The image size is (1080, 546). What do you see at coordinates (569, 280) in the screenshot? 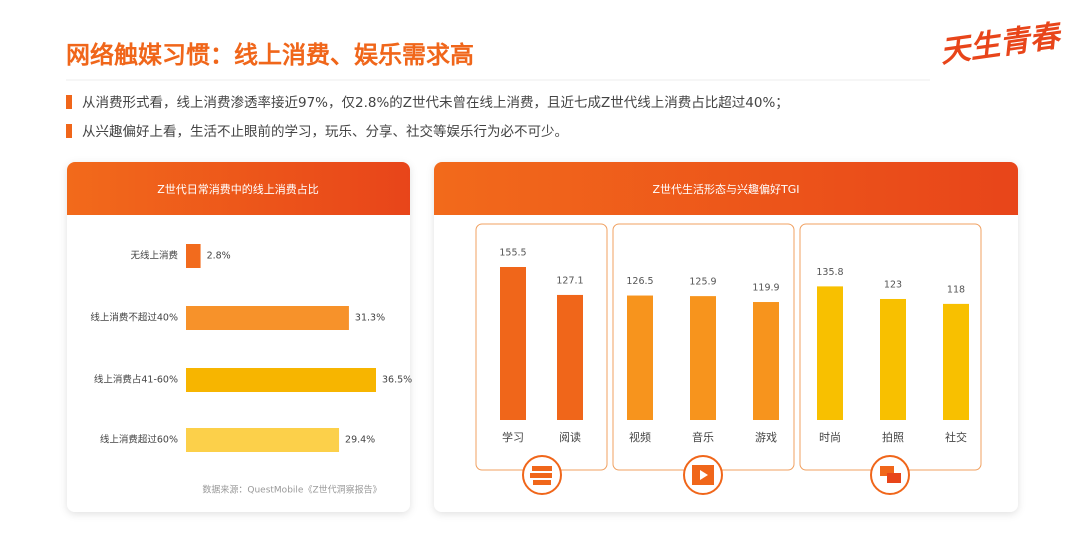
I see `value-label: 127.1` at bounding box center [569, 280].